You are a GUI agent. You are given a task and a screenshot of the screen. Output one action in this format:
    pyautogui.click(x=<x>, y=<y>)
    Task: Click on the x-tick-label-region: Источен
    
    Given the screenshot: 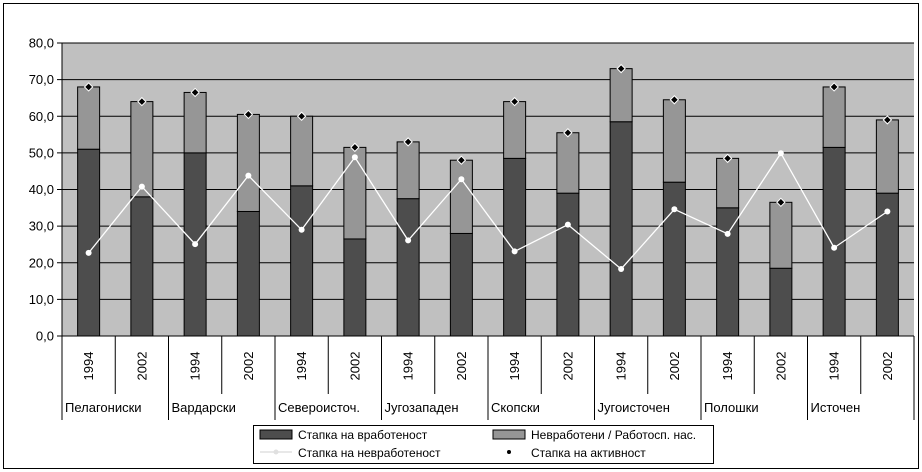 What is the action you would take?
    pyautogui.click(x=836, y=407)
    